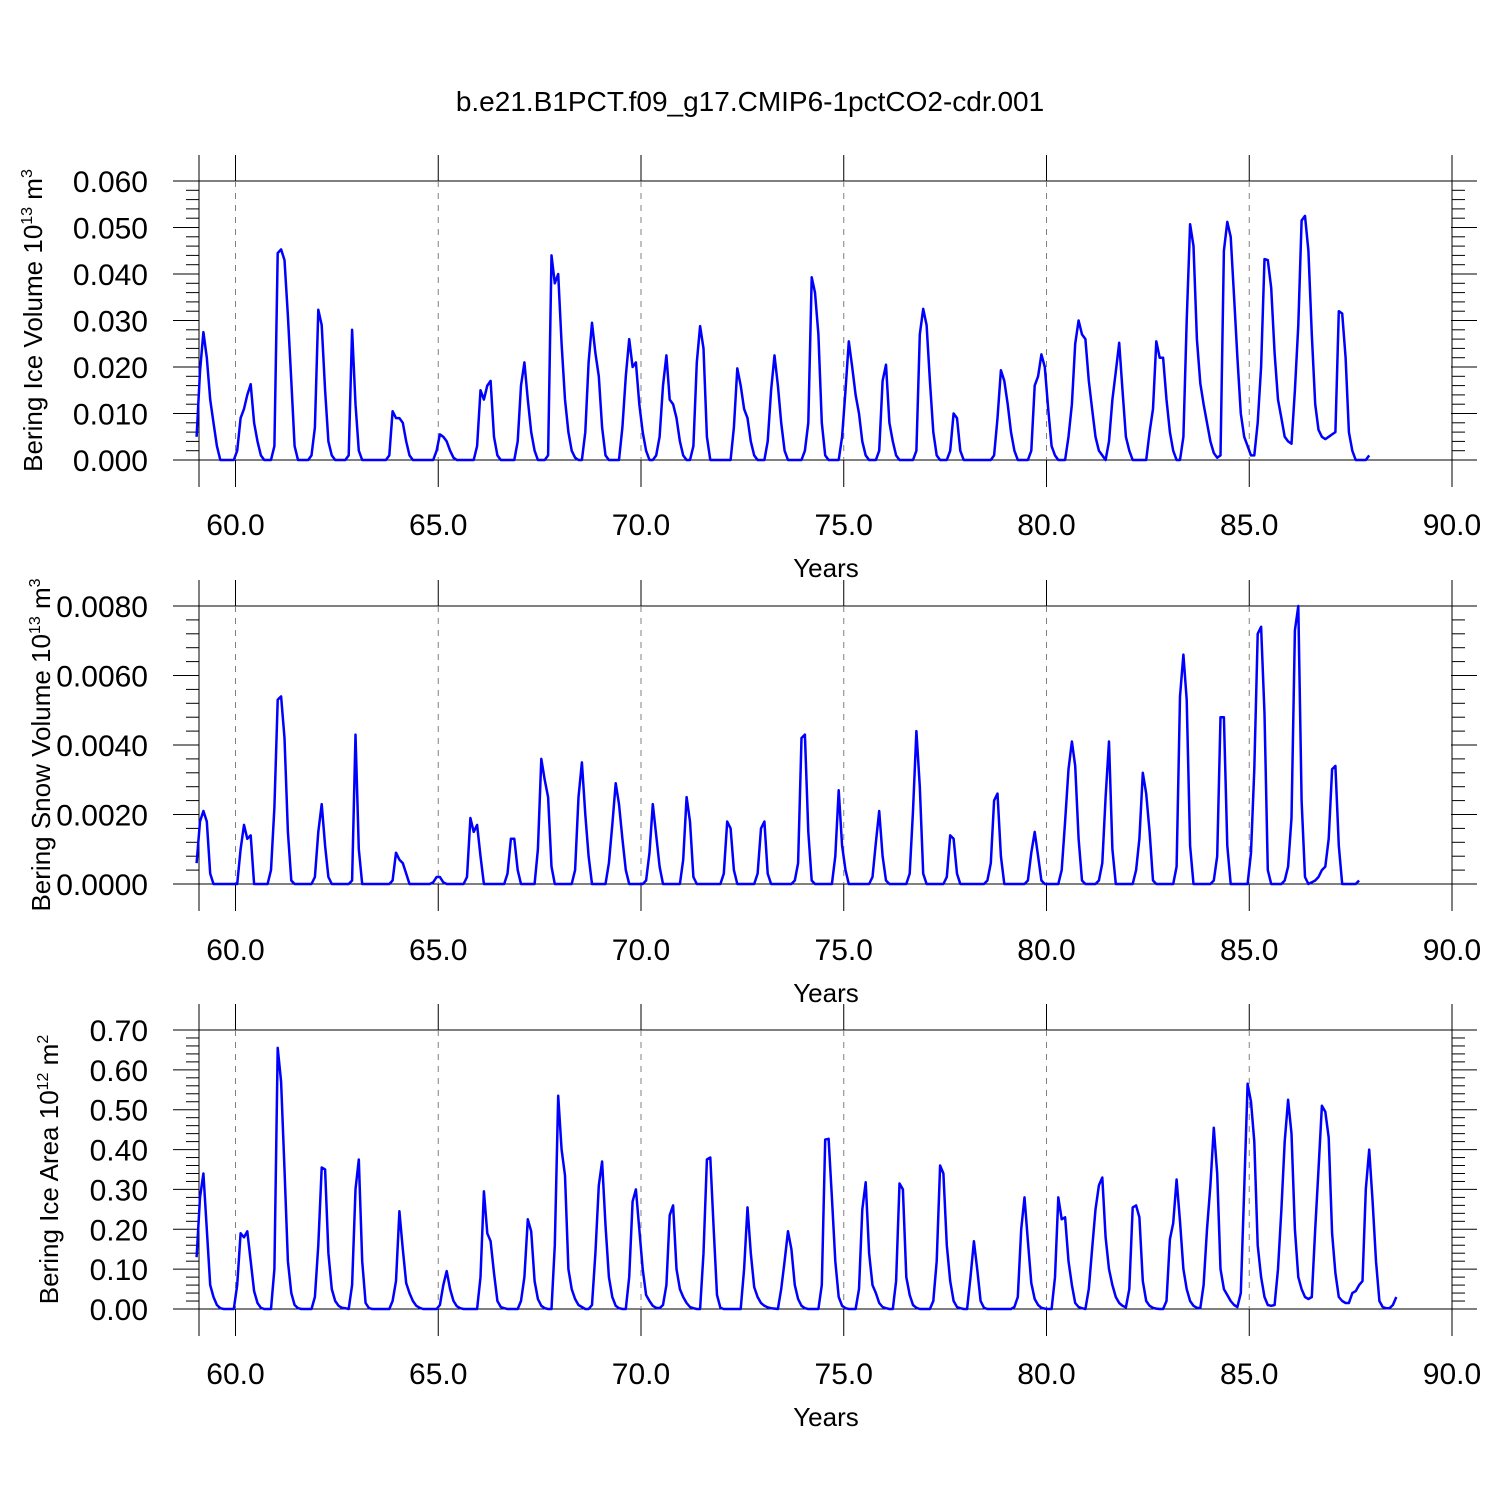  I want to click on panel-3-y-axis-title: Bering Ice Area 1012 m2, so click(49, 1170).